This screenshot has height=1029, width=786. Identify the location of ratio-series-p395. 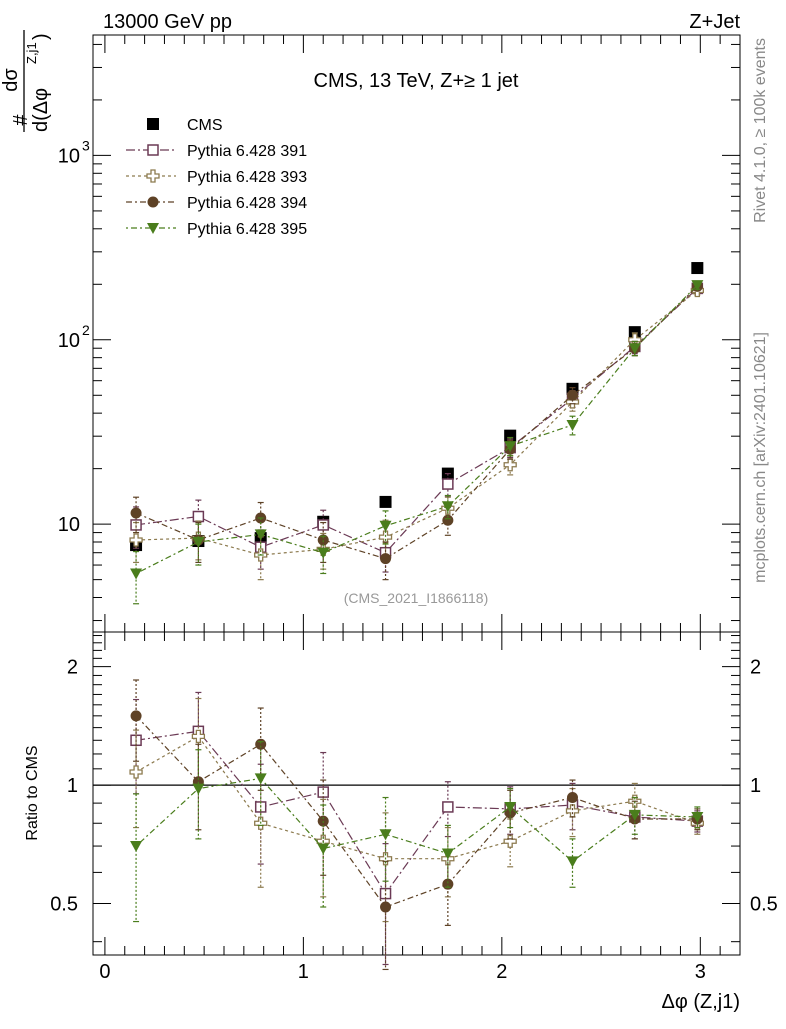
(417, 832).